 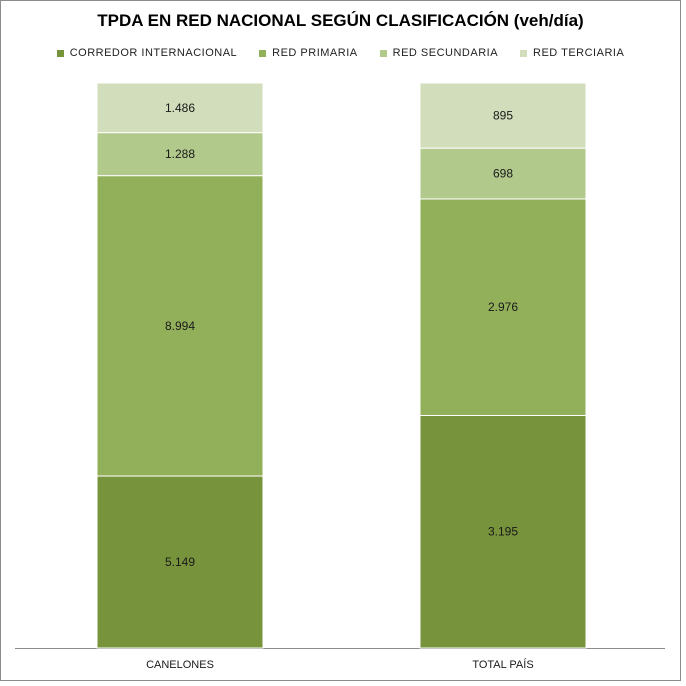 I want to click on legend-label: RED TERCIARIA, so click(x=579, y=53).